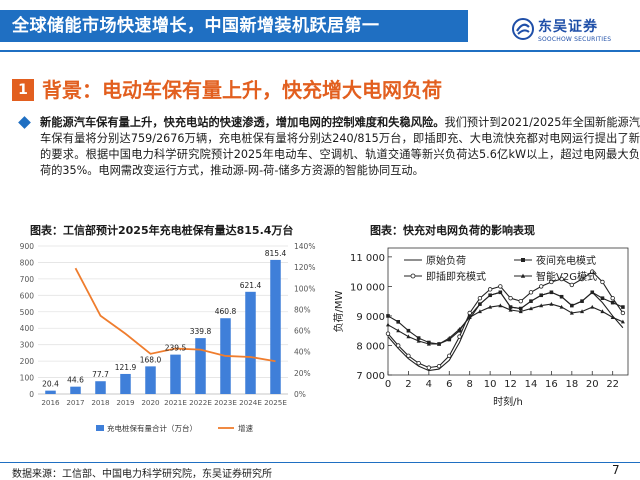 Image resolution: width=640 pixels, height=480 pixels. Describe the element at coordinates (24, 122) in the screenshot. I see `diamond-bullet-icon` at that location.